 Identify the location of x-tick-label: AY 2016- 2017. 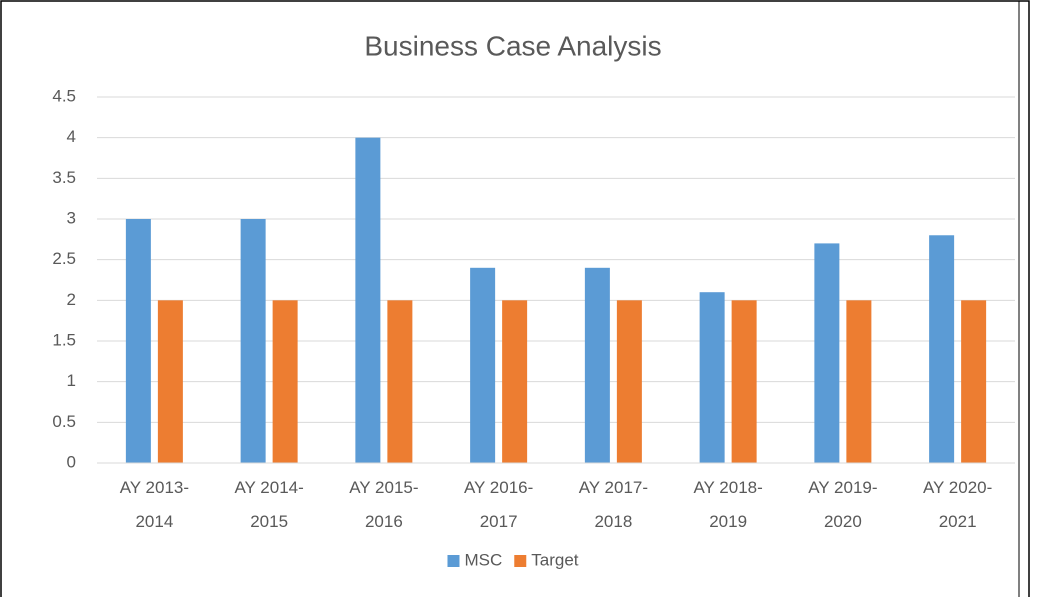
(498, 504).